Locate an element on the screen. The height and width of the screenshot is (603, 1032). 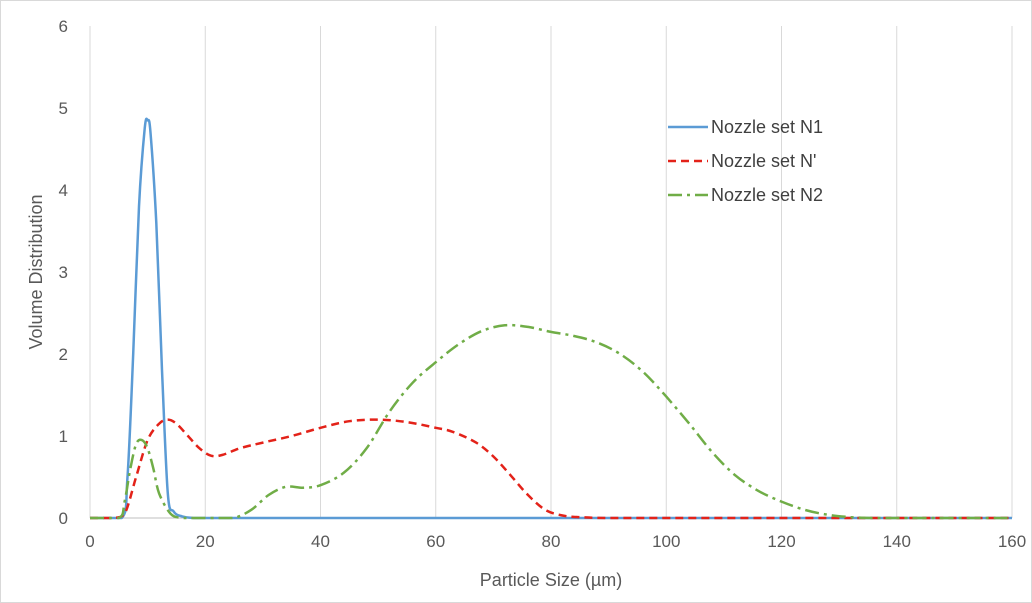
x-tick-label: 140 is located at coordinates (897, 541).